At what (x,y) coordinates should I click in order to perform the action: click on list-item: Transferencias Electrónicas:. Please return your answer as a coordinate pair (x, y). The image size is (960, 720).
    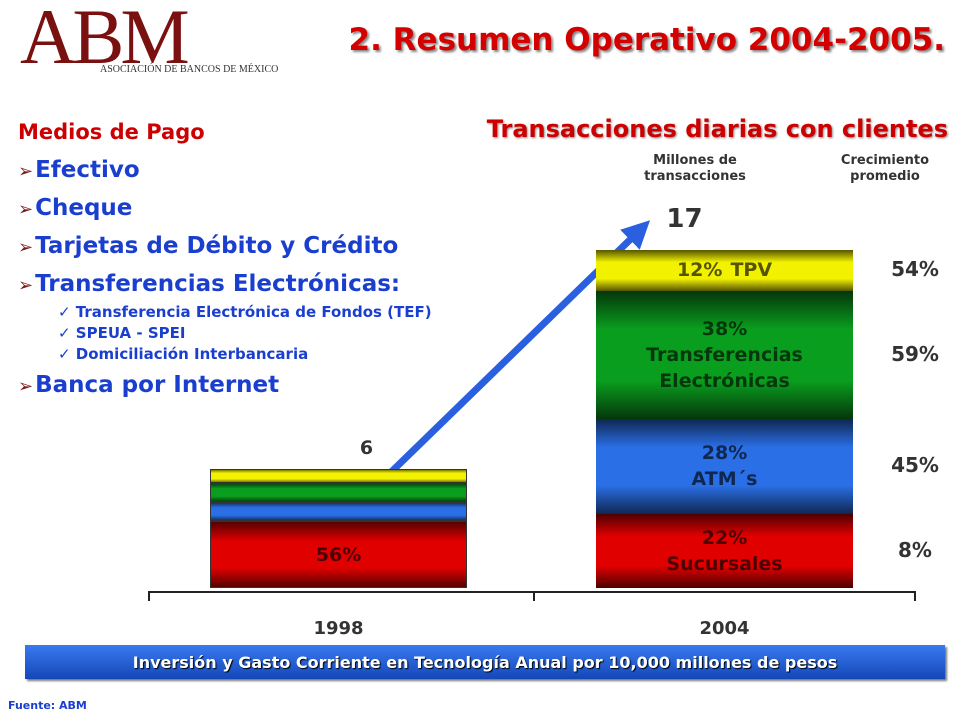
    Looking at the image, I should click on (258, 285).